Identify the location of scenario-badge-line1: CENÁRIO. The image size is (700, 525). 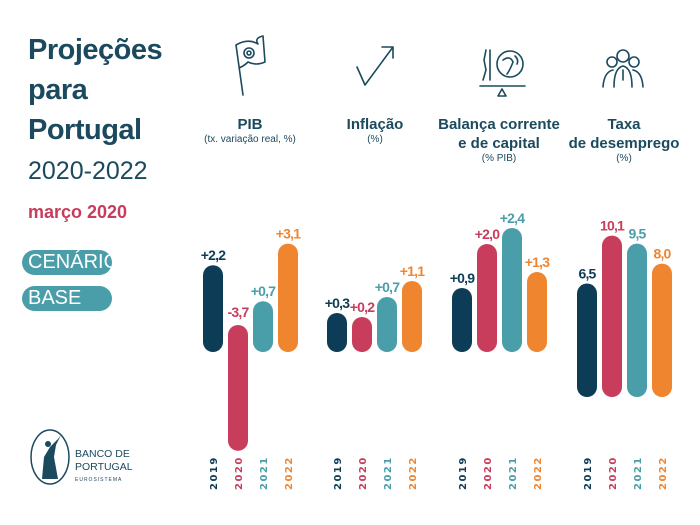
(70, 262).